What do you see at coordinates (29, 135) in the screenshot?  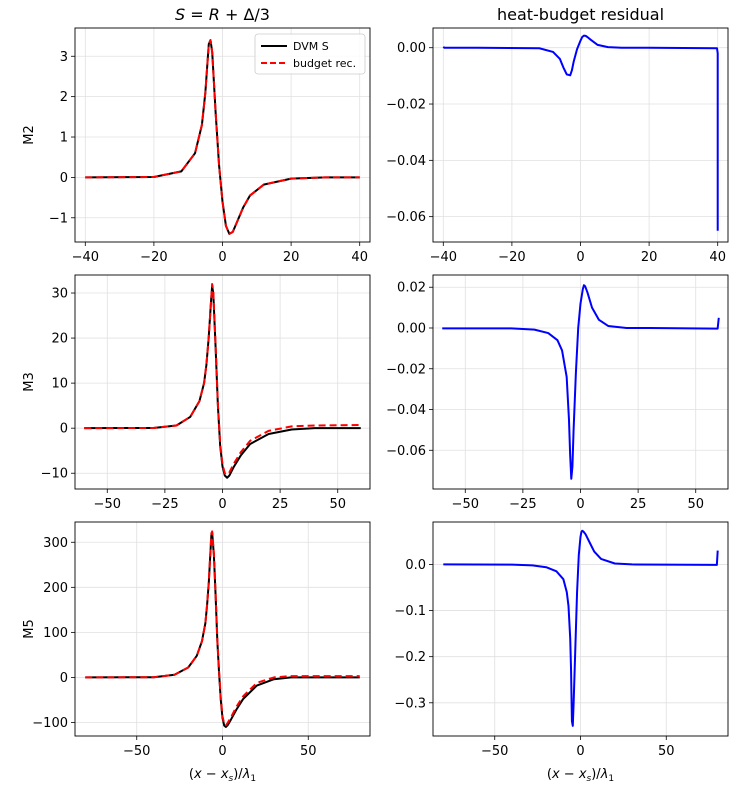 I see `y-axis-label: M2` at bounding box center [29, 135].